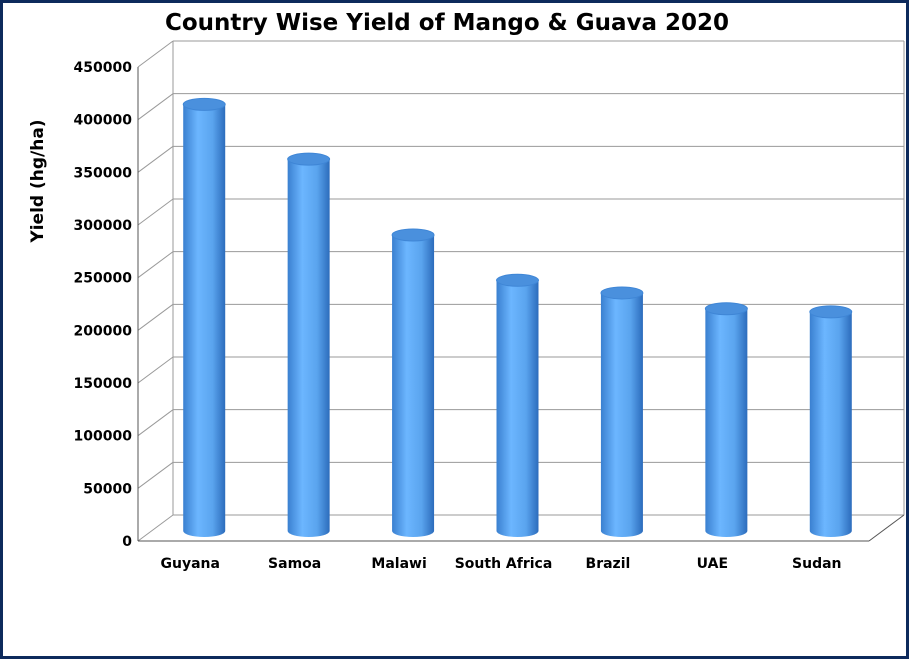 The image size is (909, 659). Describe the element at coordinates (38, 181) in the screenshot. I see `y-axis-label: Yield (hg/ha)` at that location.